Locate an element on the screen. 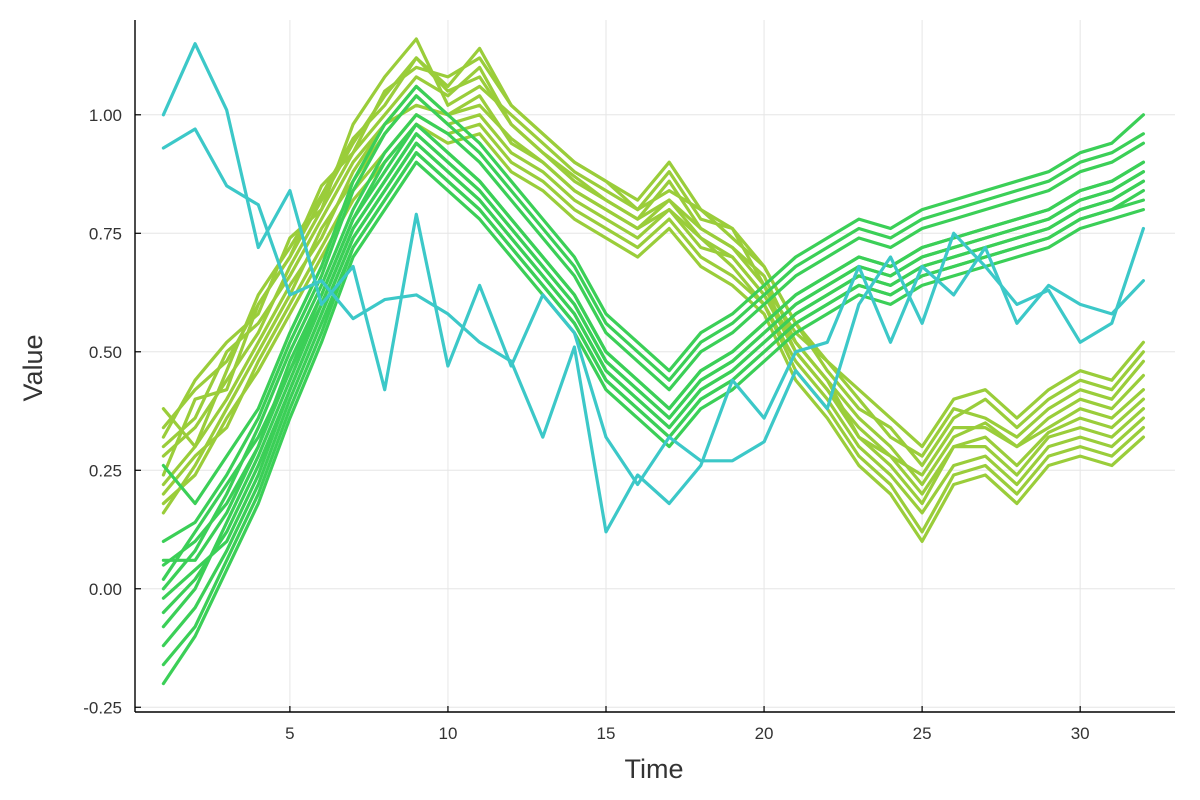 The width and height of the screenshot is (1200, 800). y-tick-label-5: 1.00 is located at coordinates (105, 115).